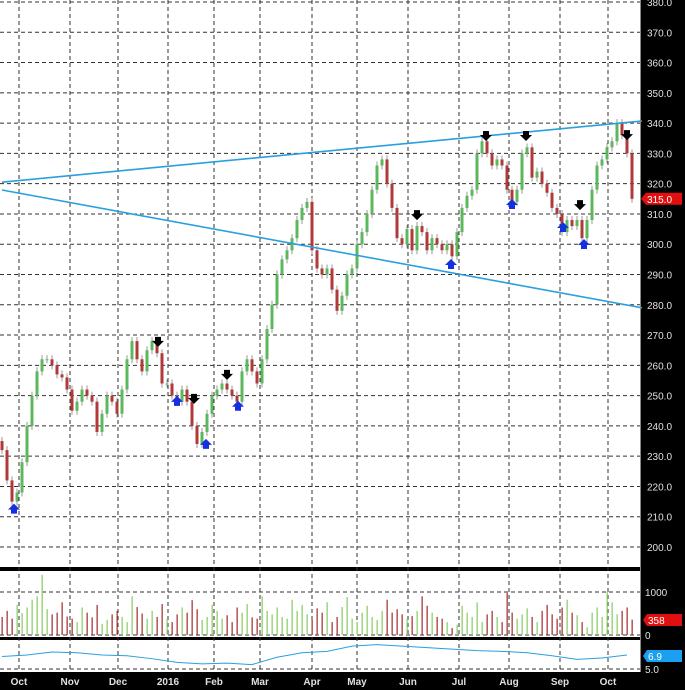 This screenshot has height=690, width=685. What do you see at coordinates (659, 397) in the screenshot?
I see `price-tick-label: 250.0` at bounding box center [659, 397].